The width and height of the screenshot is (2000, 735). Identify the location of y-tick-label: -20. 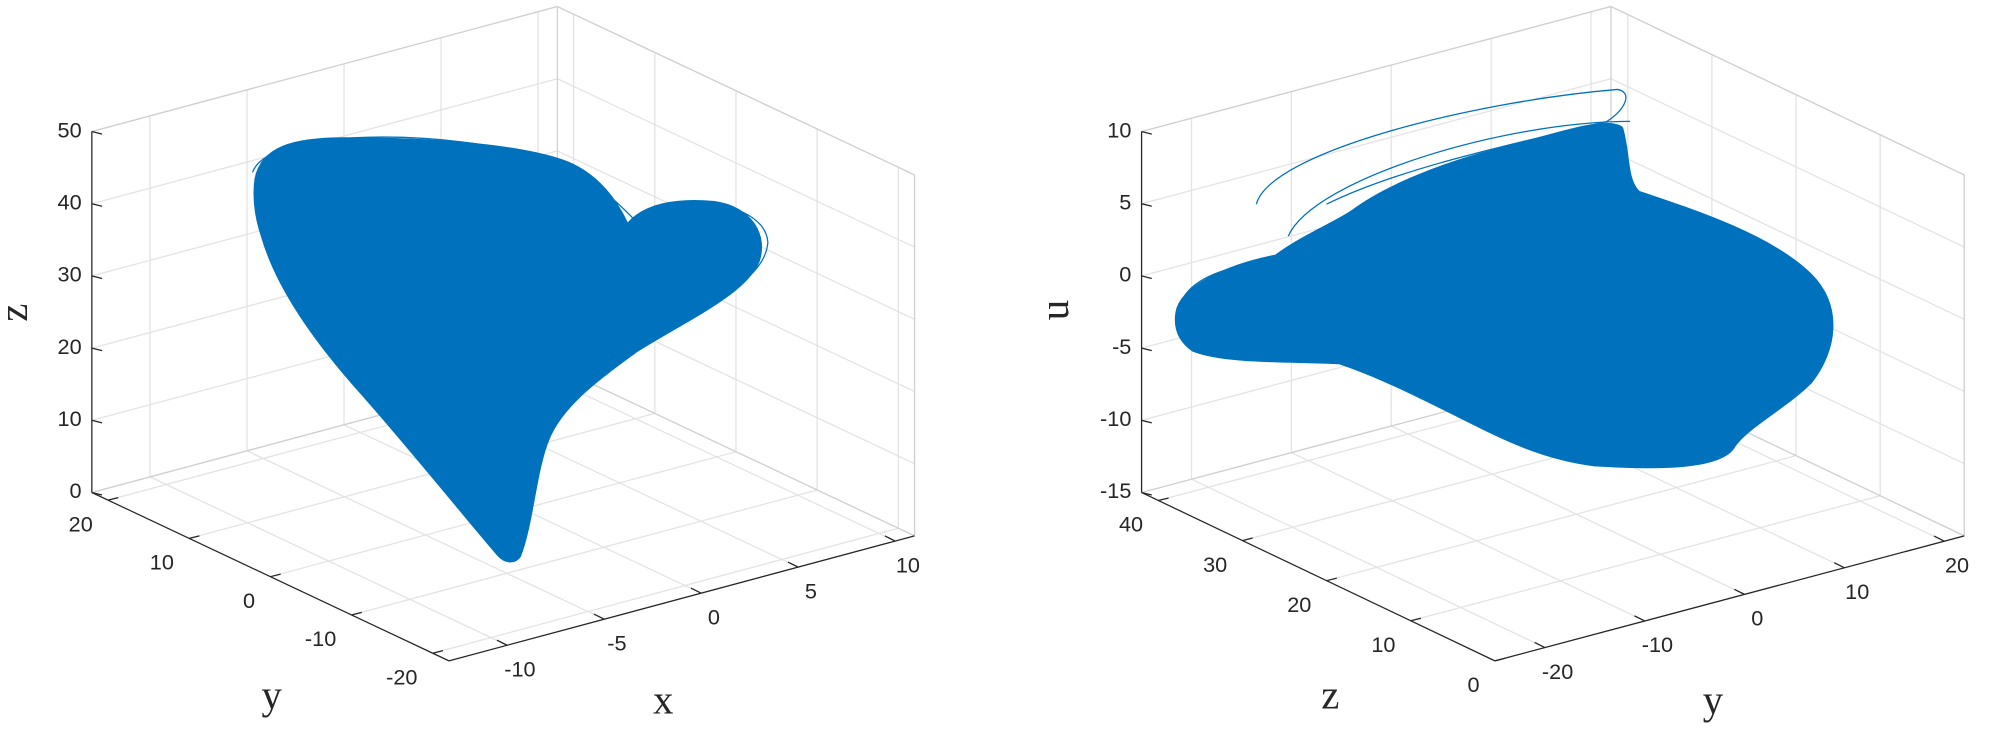
(401, 676).